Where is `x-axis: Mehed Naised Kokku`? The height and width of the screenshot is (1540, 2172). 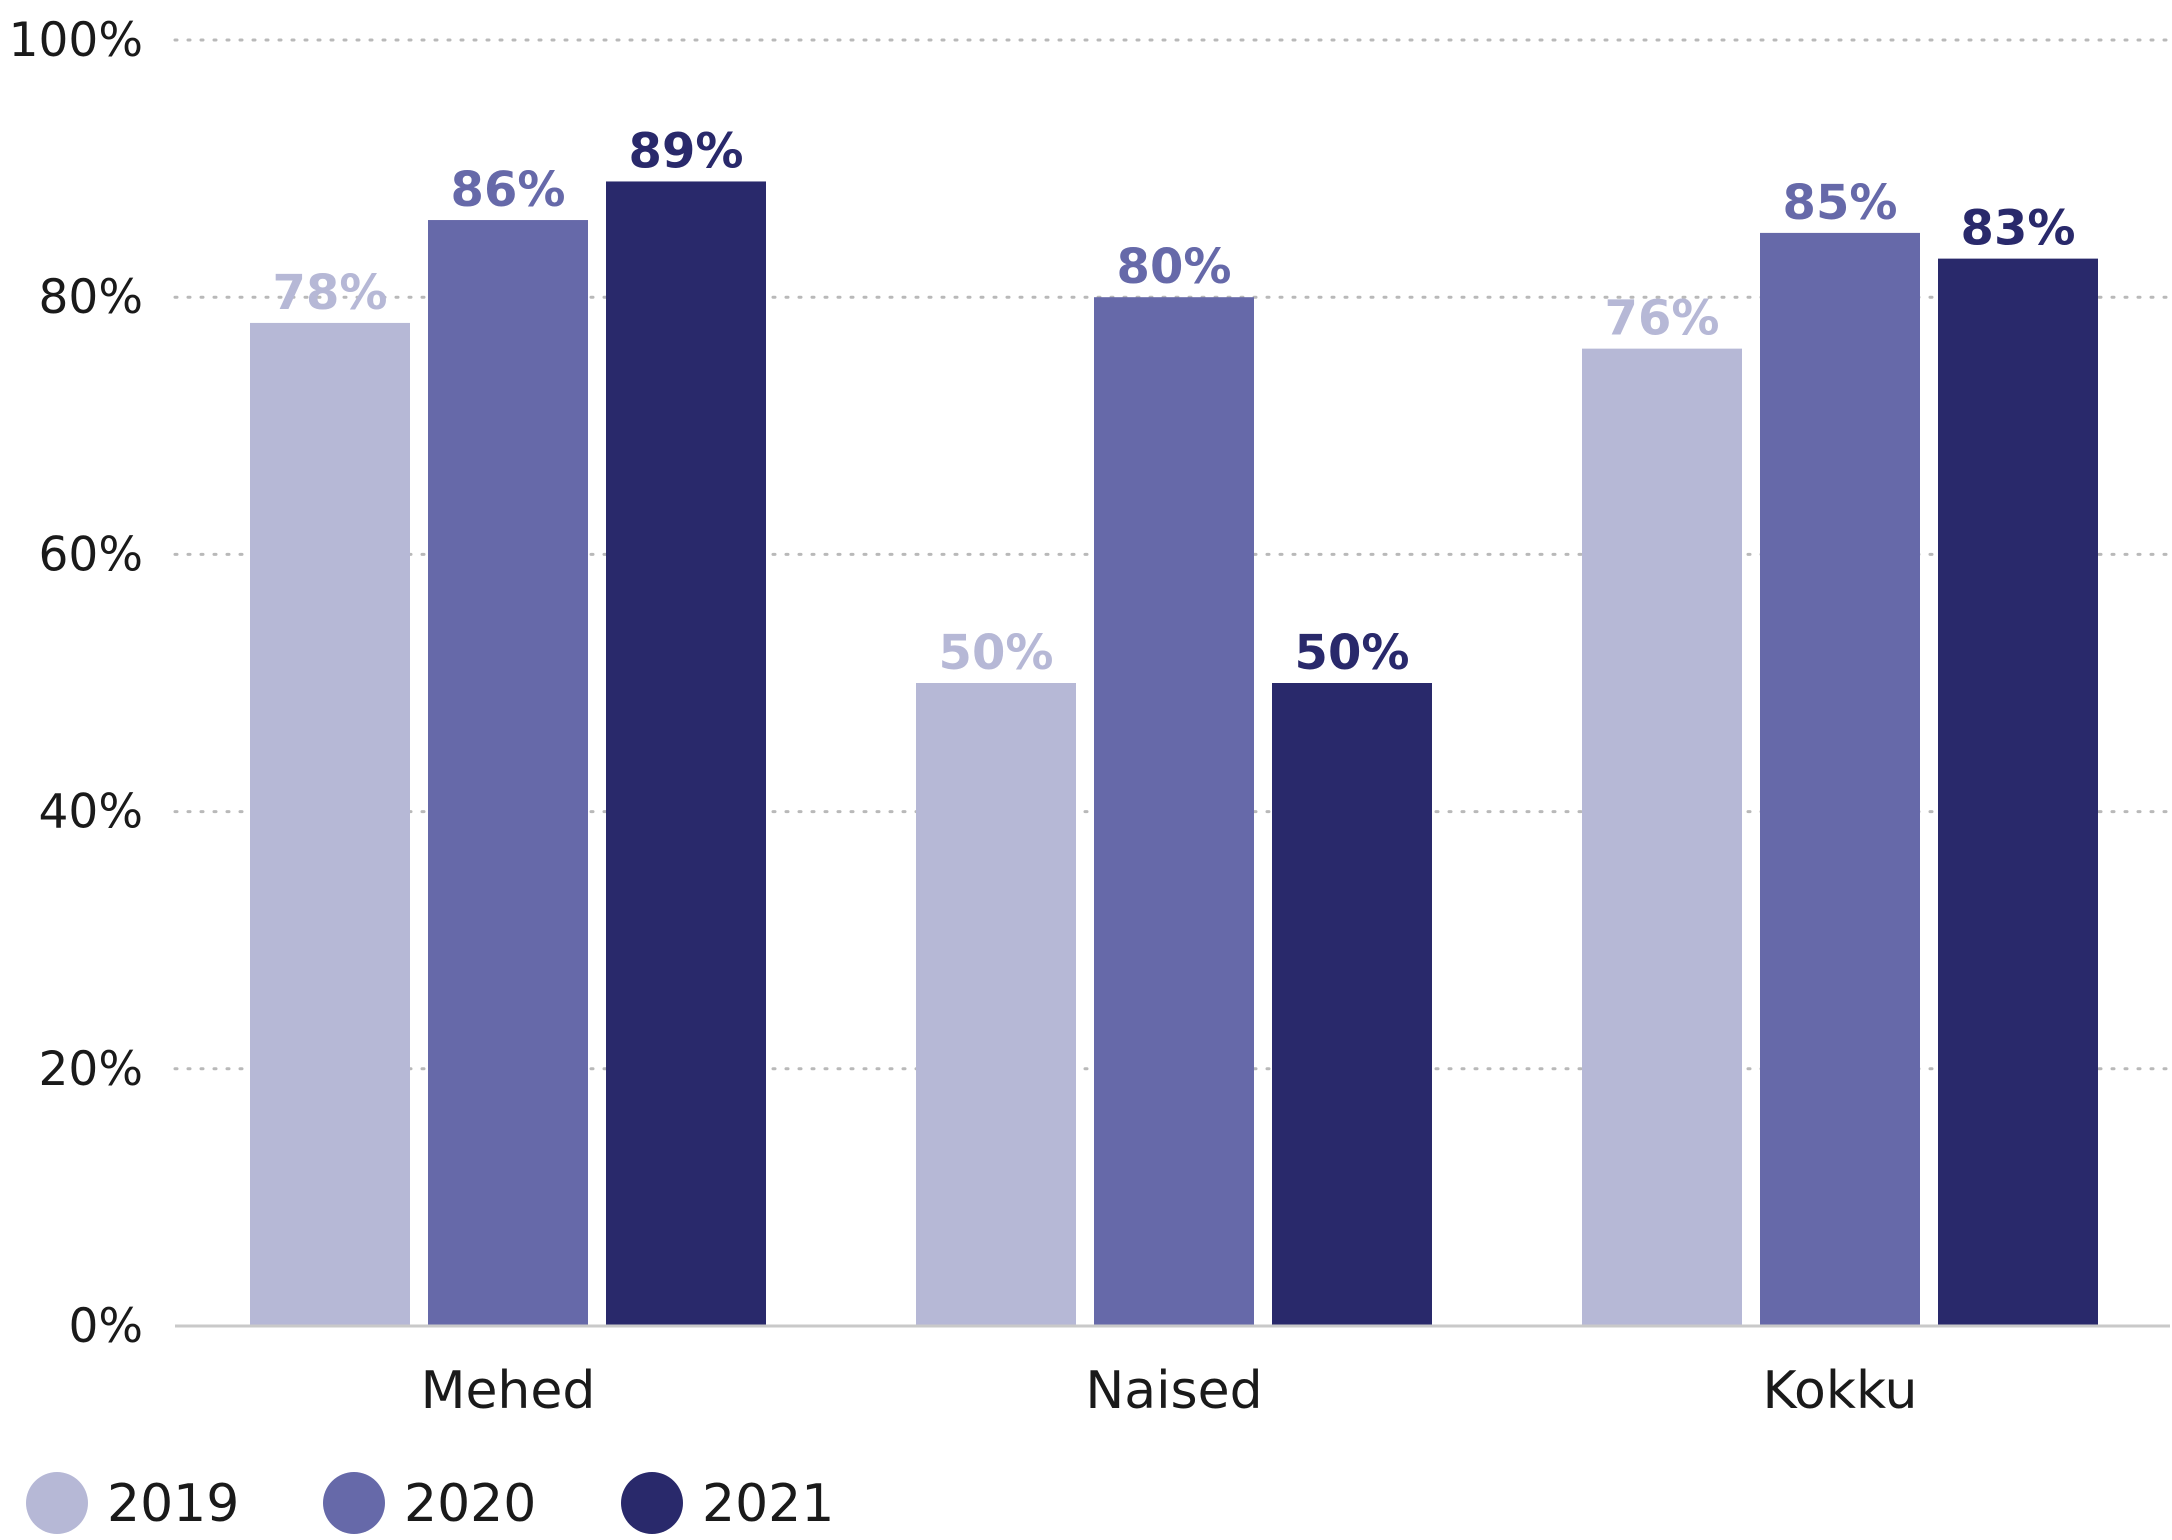
x-axis: Mehed Naised Kokku is located at coordinates (1172, 1372).